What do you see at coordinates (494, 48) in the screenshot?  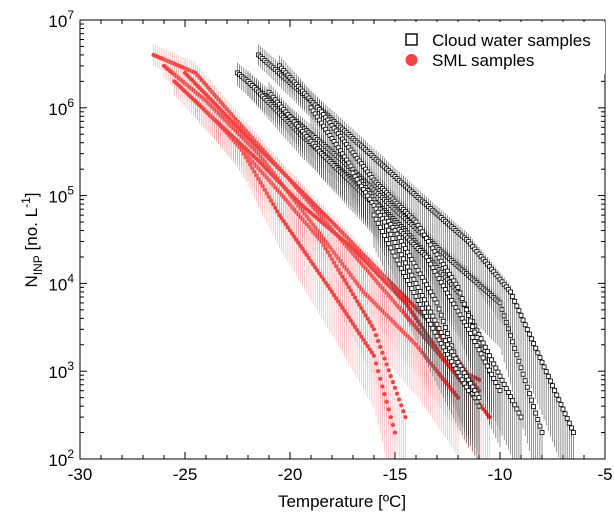 I see `legend: Cloud water samples SML samples` at bounding box center [494, 48].